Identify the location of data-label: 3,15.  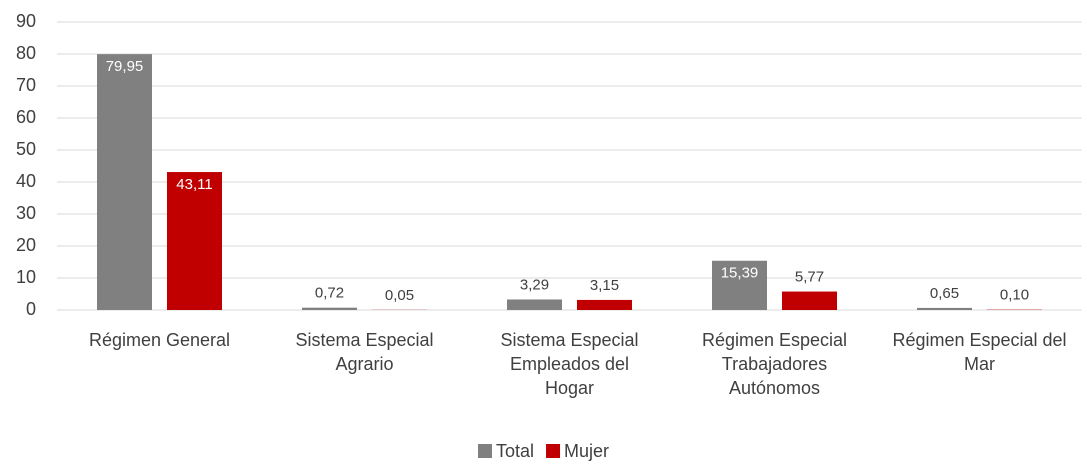
(604, 285).